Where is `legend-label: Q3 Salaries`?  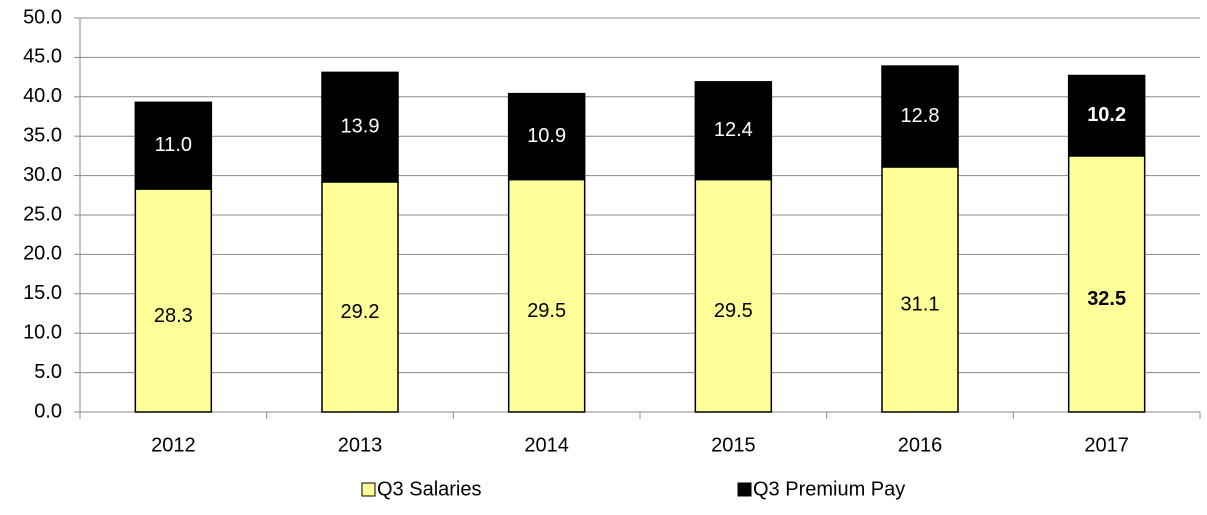
legend-label: Q3 Salaries is located at coordinates (429, 489).